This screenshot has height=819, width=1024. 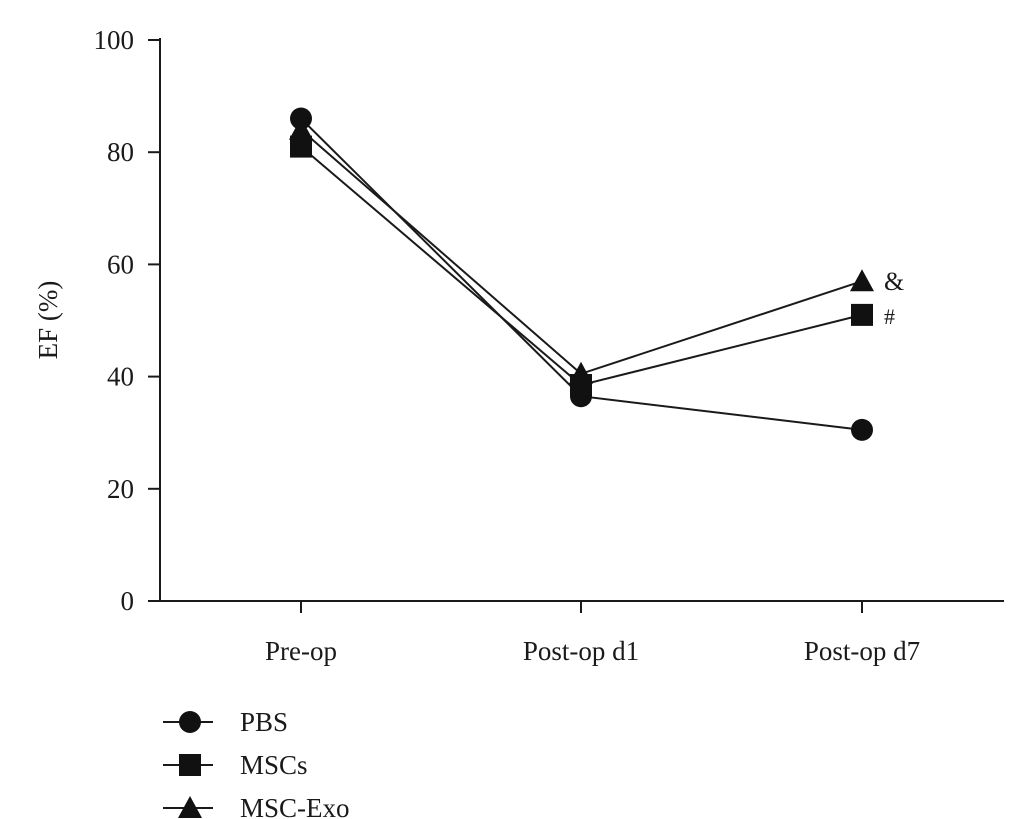 What do you see at coordinates (889, 316) in the screenshot?
I see `significance-annotation: #` at bounding box center [889, 316].